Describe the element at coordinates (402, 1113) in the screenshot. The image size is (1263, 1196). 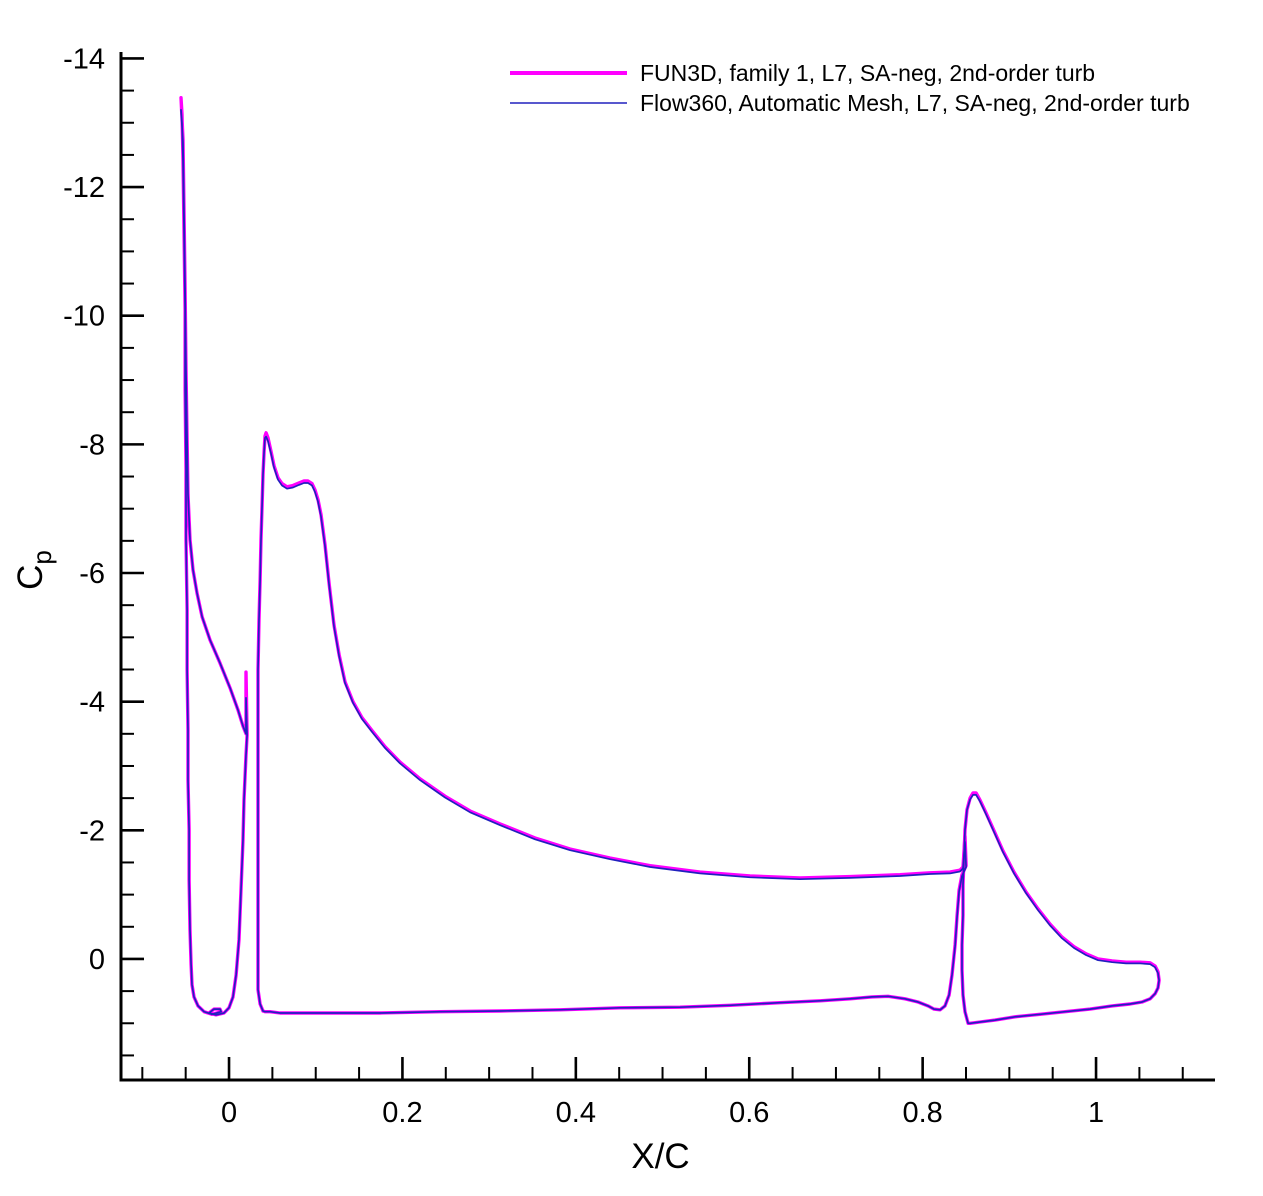
I see `x-tick-label: 0.2` at that location.